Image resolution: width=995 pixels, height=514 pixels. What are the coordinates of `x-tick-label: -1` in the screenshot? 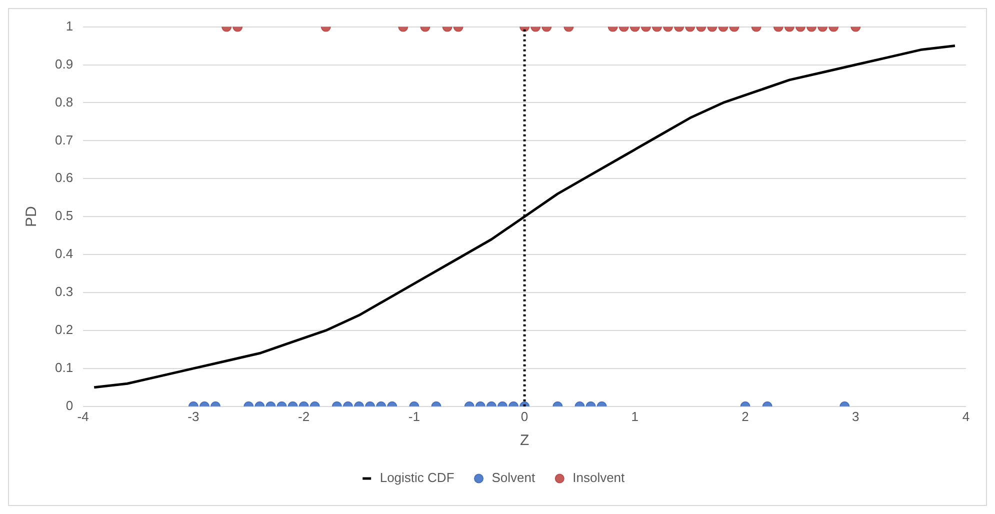 It's located at (414, 416).